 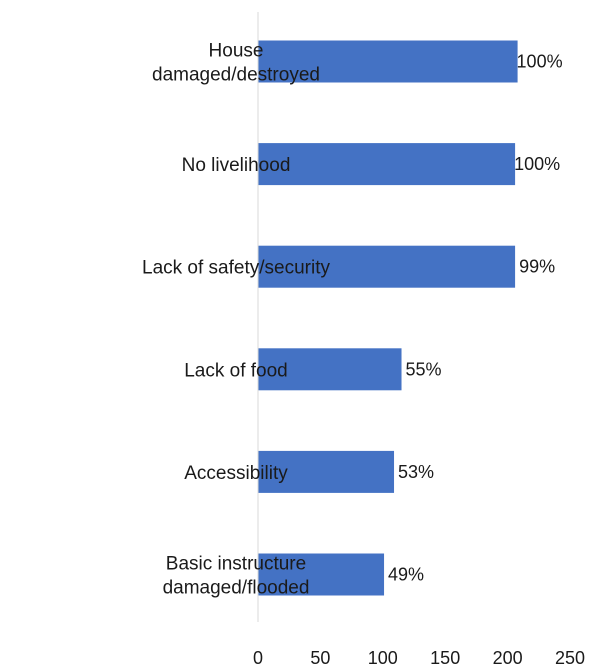 I want to click on category-label-0-1: damaged/destroyed, so click(x=236, y=75).